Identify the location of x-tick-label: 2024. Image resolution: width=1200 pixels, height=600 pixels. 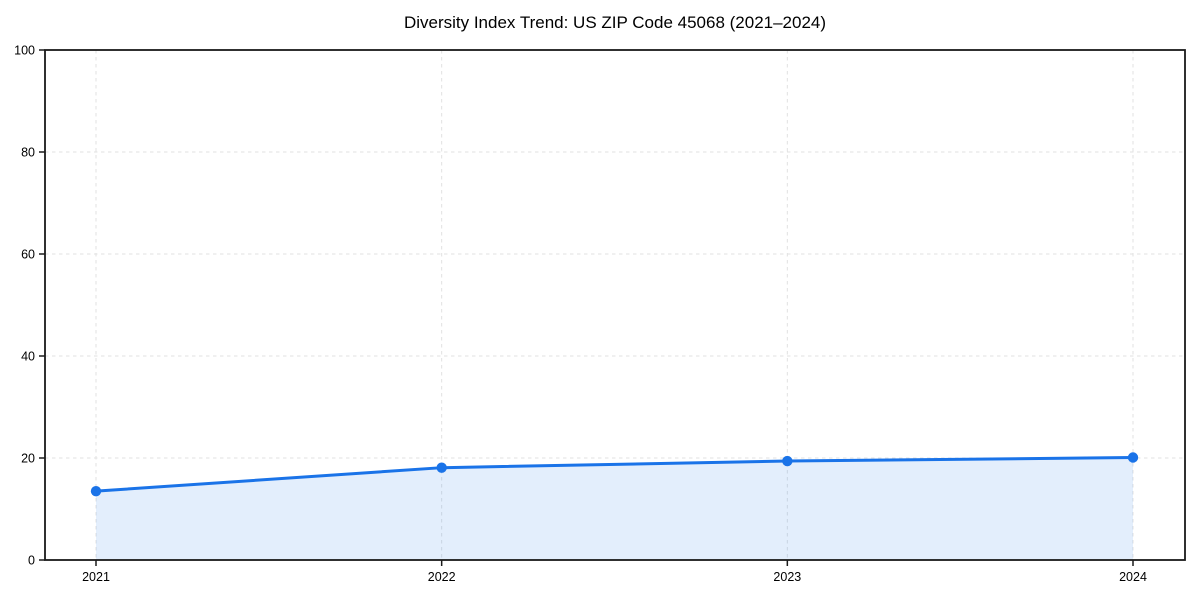
(1133, 577).